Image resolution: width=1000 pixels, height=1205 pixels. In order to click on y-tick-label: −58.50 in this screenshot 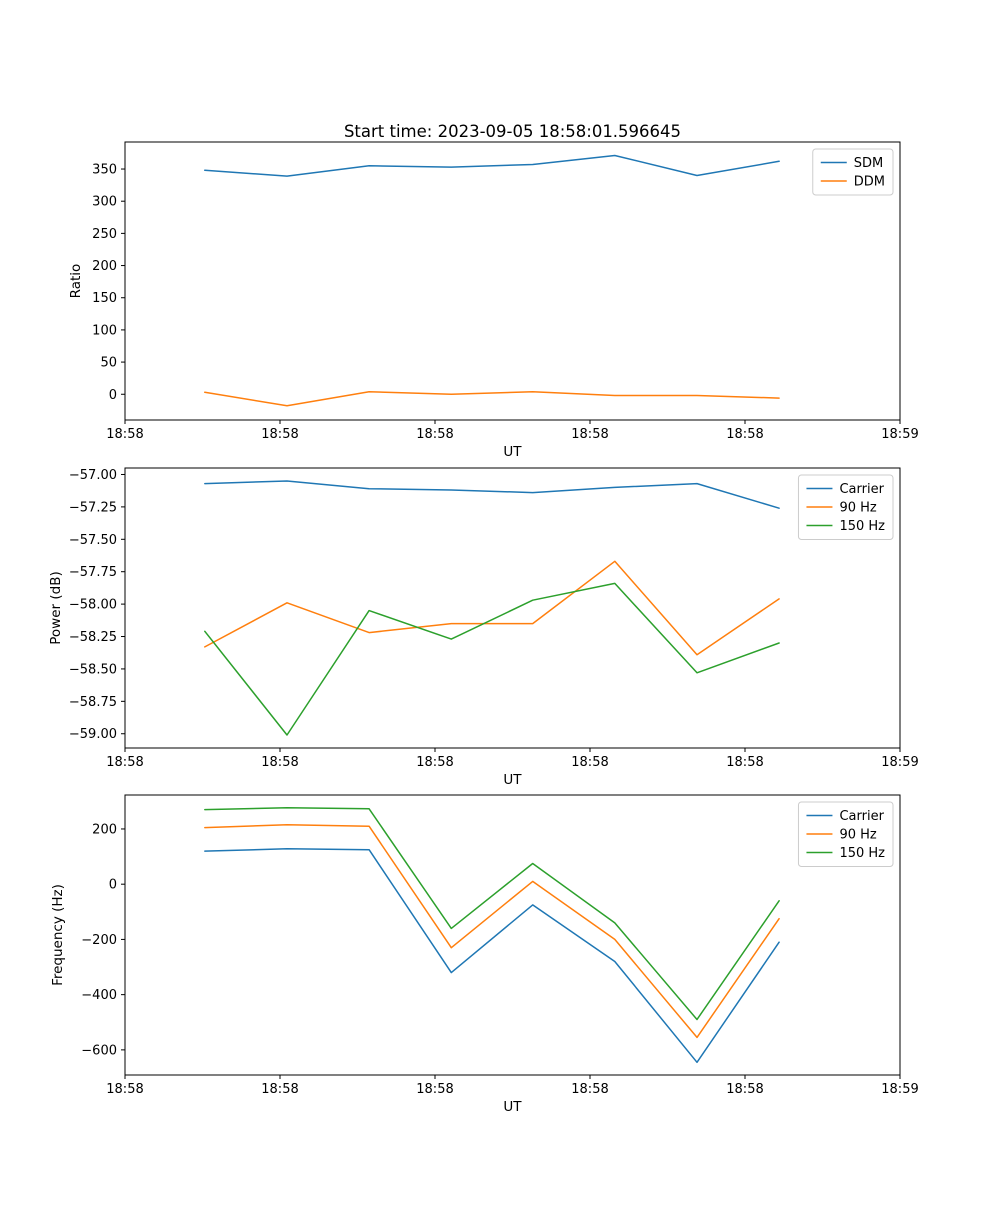, I will do `click(93, 669)`.